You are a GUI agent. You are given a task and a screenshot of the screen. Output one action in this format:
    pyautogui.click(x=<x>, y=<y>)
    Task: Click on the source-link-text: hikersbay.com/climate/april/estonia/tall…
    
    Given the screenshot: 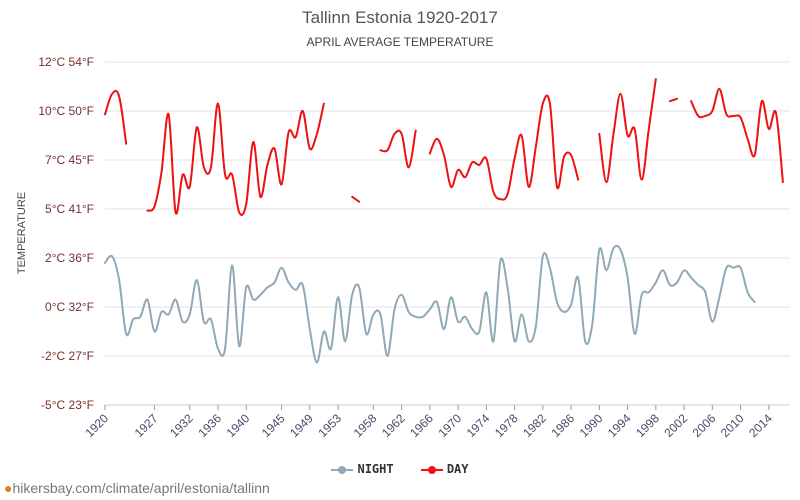 What is the action you would take?
    pyautogui.click(x=141, y=488)
    